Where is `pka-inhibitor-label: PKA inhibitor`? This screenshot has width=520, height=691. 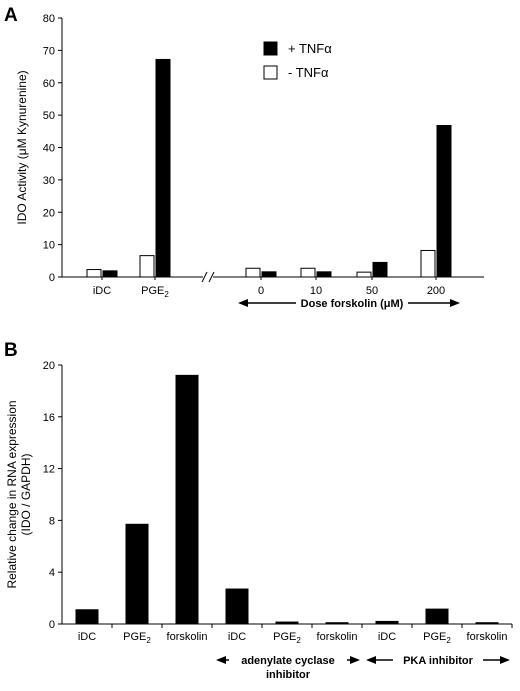 pka-inhibitor-label: PKA inhibitor is located at coordinates (438, 661).